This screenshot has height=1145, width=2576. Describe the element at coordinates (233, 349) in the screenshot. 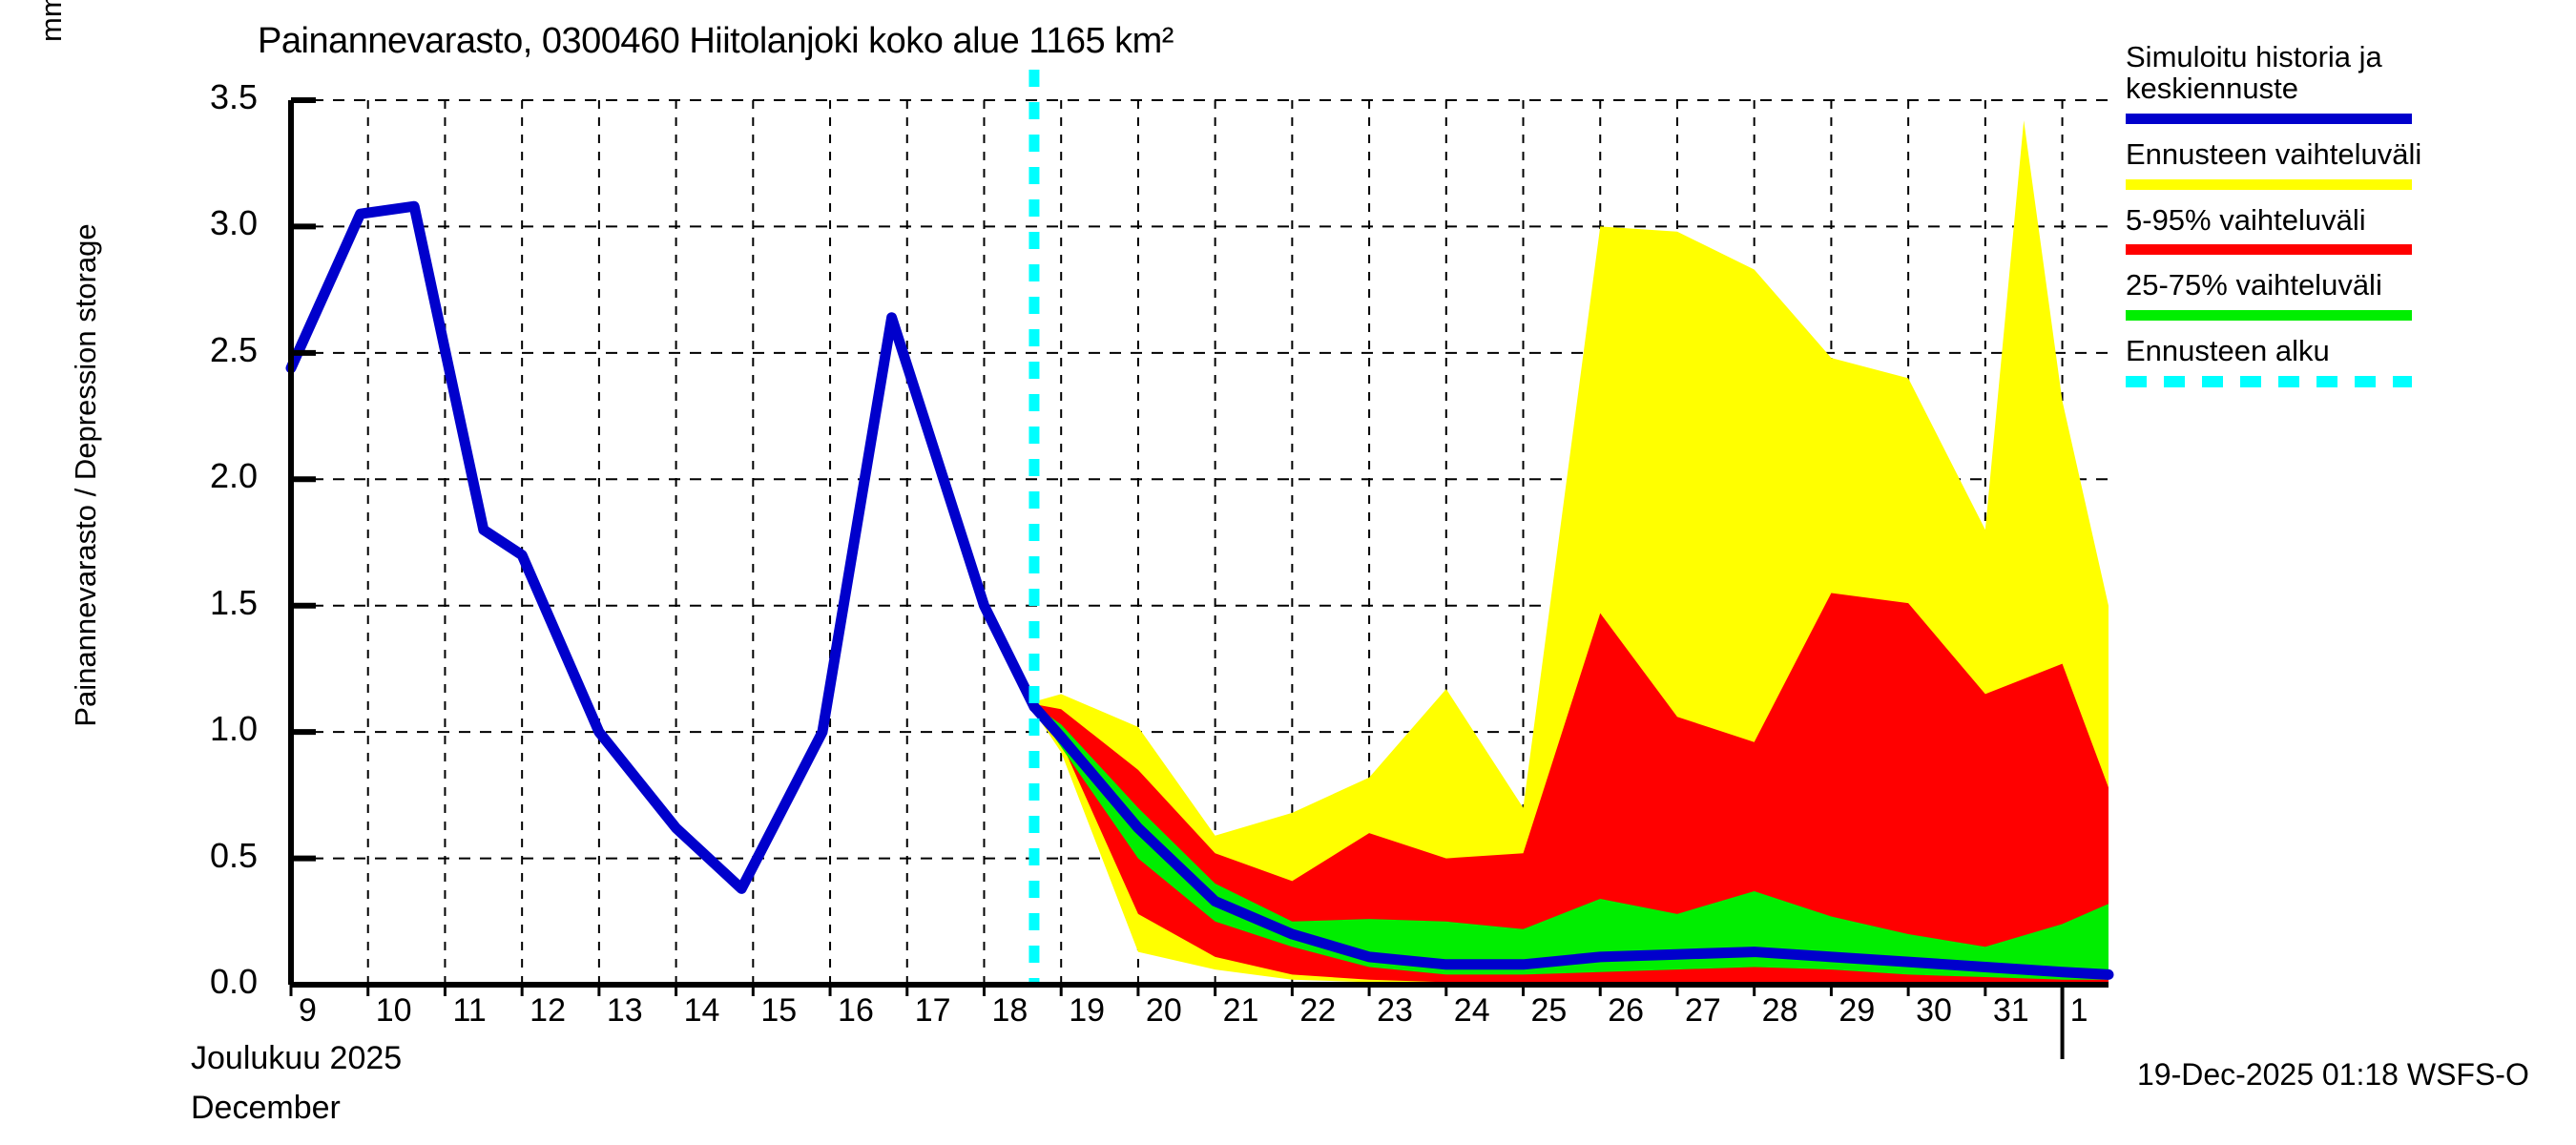

I see `y-tick-label: 2.5` at that location.